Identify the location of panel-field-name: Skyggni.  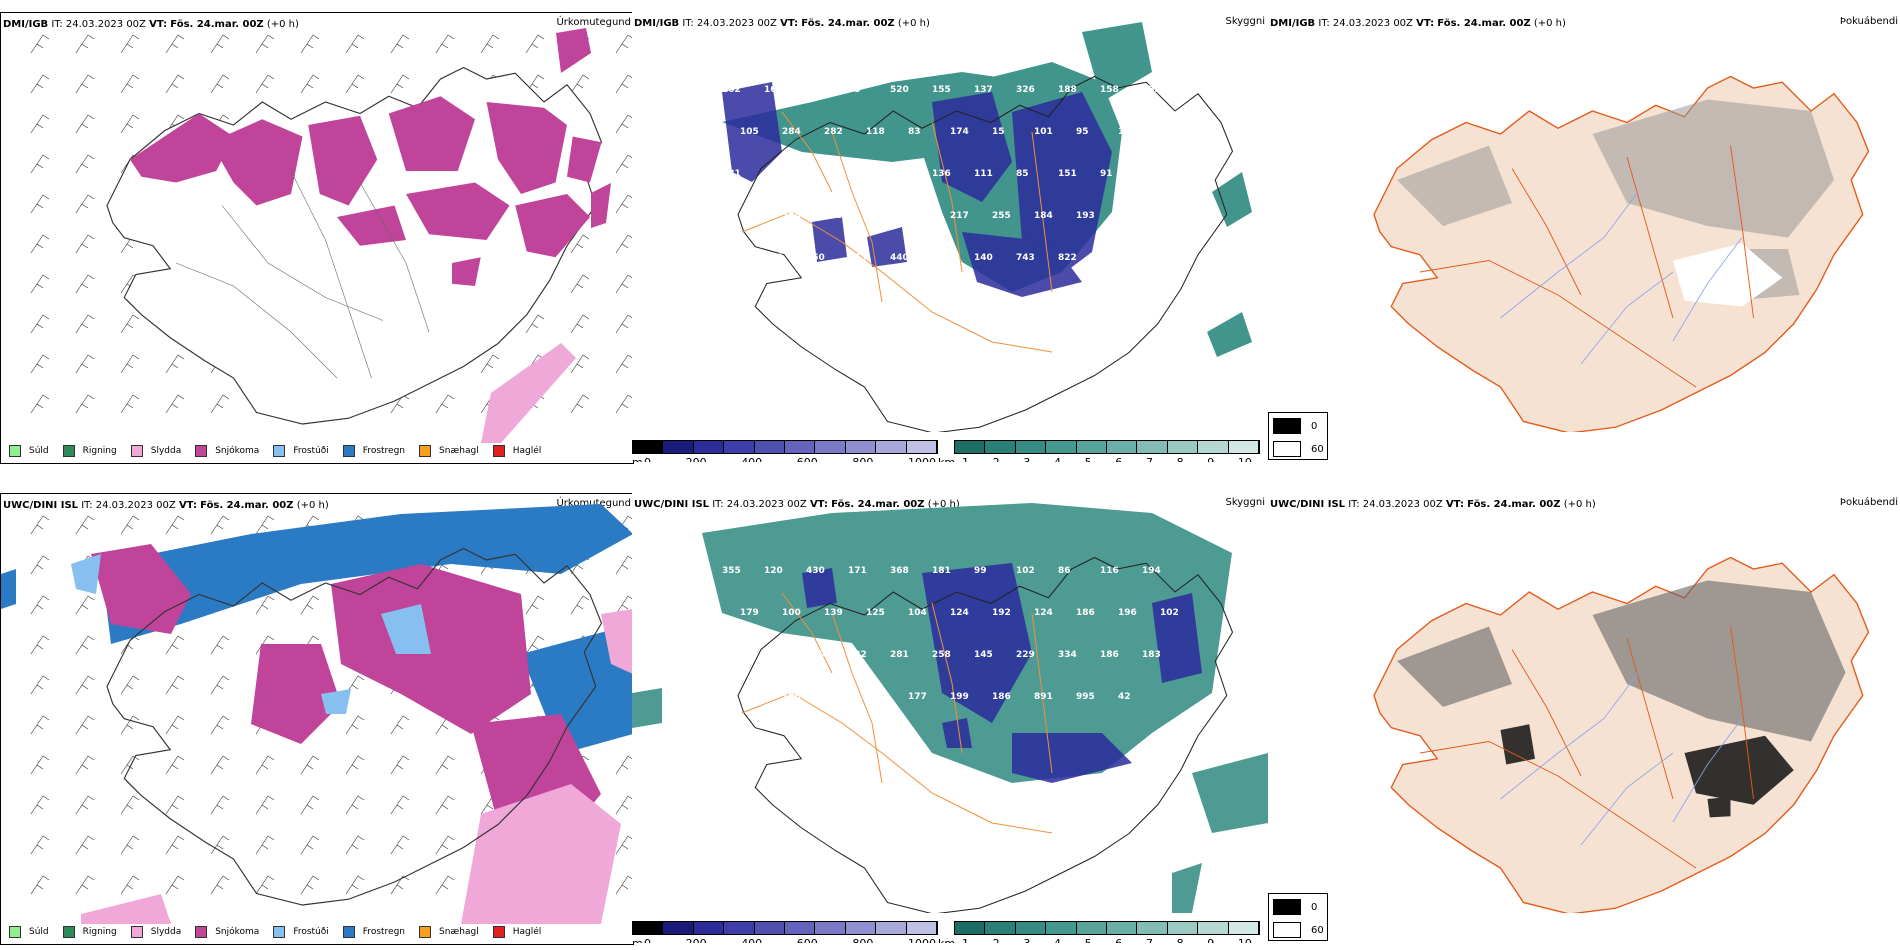
(1245, 502).